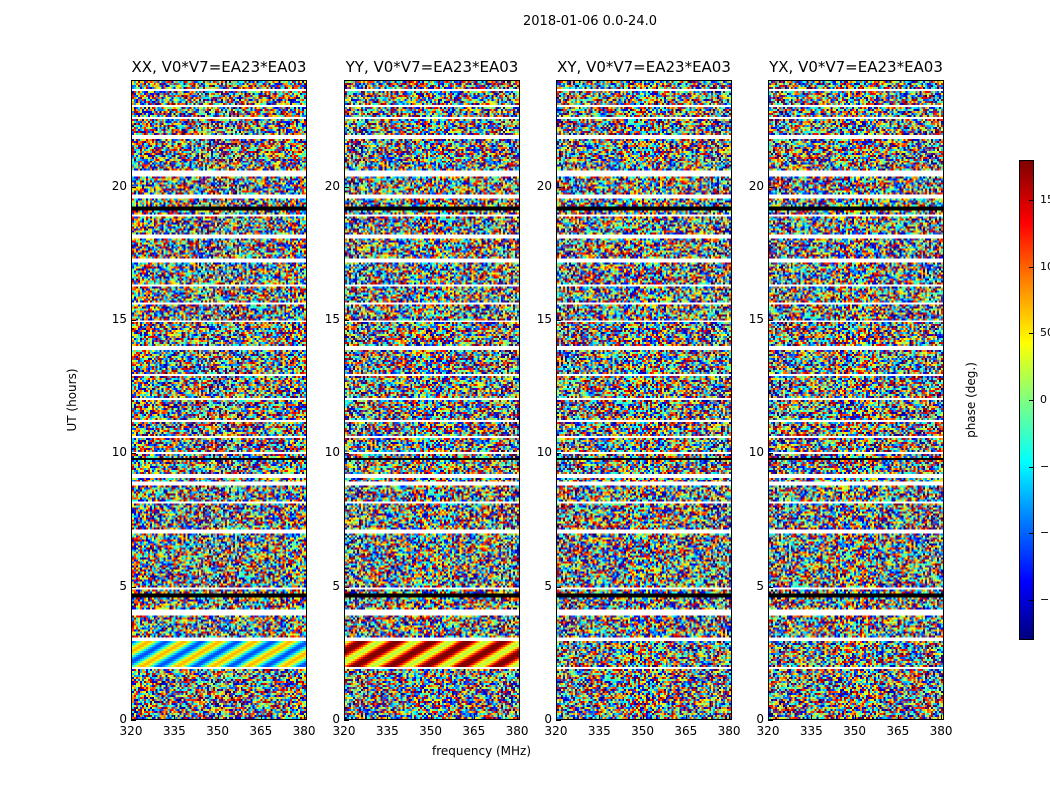 This screenshot has width=1050, height=800. What do you see at coordinates (1043, 399) in the screenshot?
I see `colorbar-tick-label: 0` at bounding box center [1043, 399].